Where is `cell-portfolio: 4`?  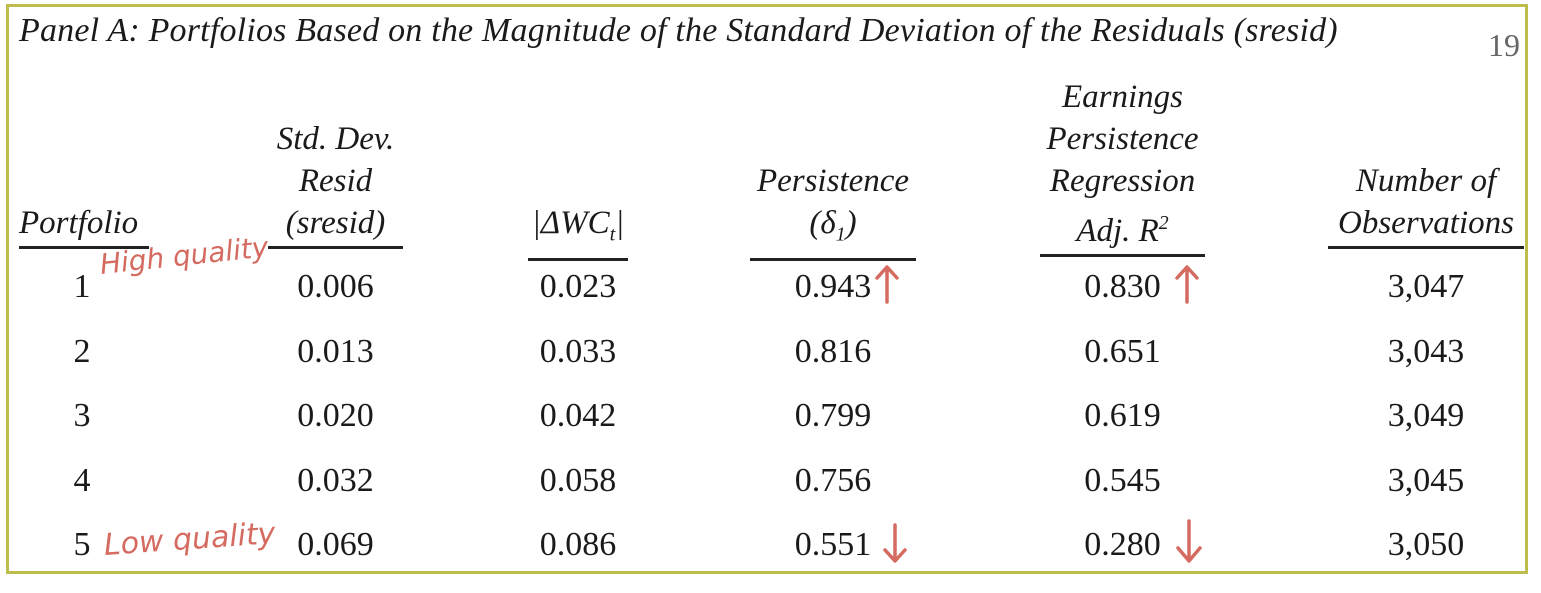 cell-portfolio: 4 is located at coordinates (82, 480).